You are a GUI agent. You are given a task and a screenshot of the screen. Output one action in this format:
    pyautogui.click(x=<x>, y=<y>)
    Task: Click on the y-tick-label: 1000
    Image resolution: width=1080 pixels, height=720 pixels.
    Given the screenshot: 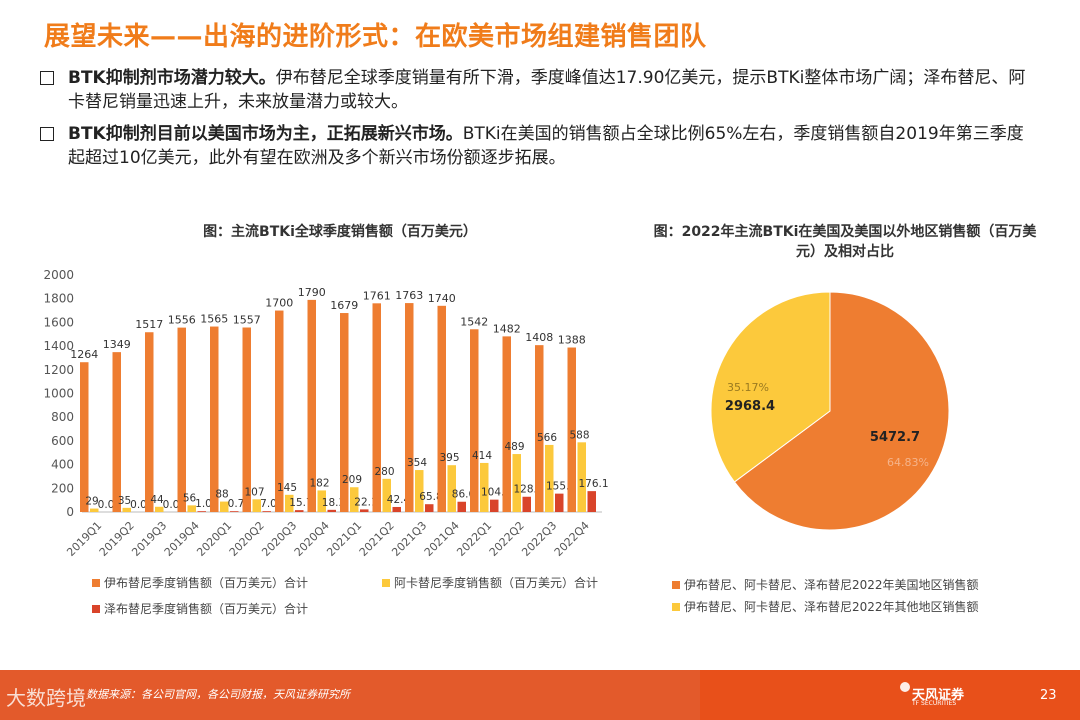 What is the action you would take?
    pyautogui.click(x=58, y=394)
    